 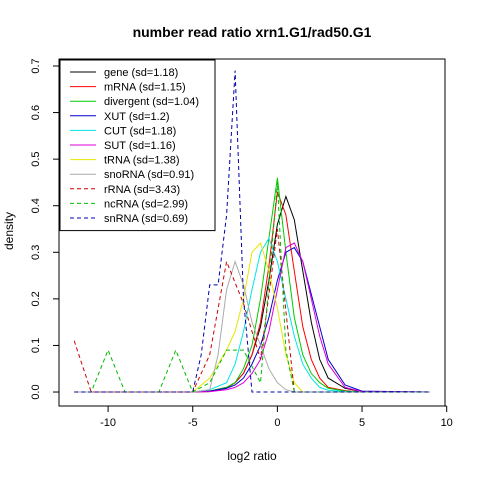 I want to click on x-tick-label: 5, so click(x=362, y=423).